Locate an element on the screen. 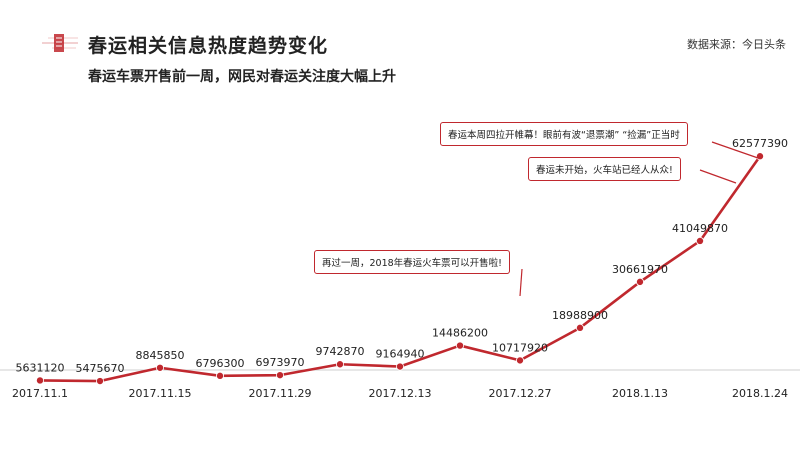  x-tick-label: 2017.11.15 is located at coordinates (160, 393).